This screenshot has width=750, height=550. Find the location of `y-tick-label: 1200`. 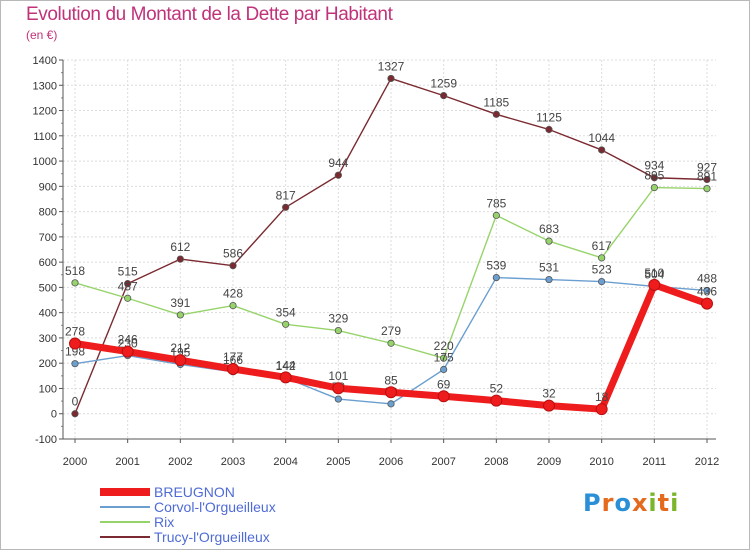

y-tick-label: 1200 is located at coordinates (45, 112).